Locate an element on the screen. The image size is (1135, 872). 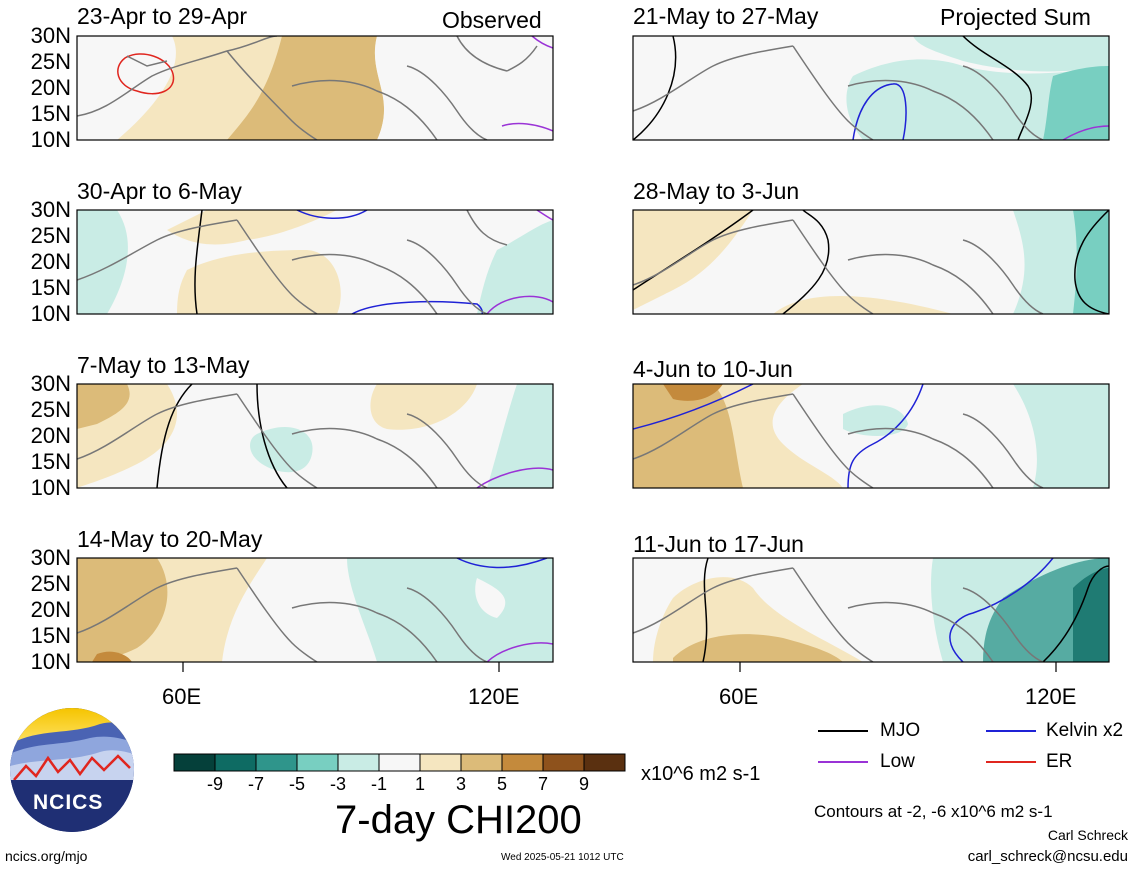
colorbar-tick-label: 5 is located at coordinates (501, 784).